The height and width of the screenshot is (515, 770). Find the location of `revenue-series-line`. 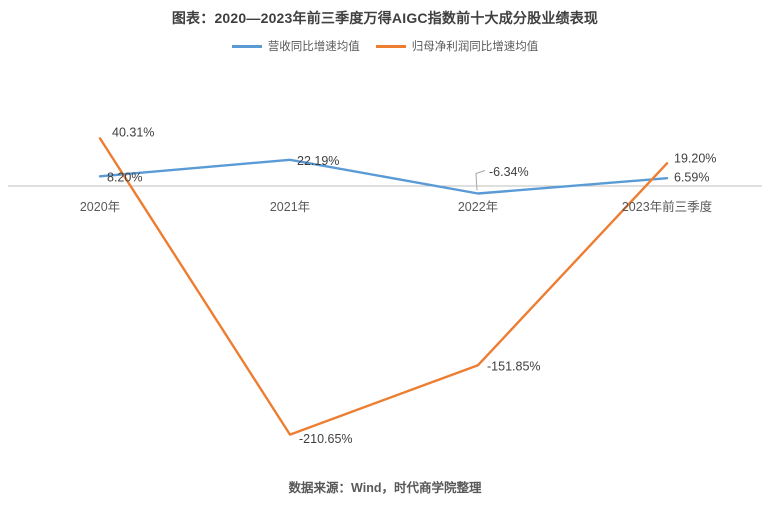

revenue-series-line is located at coordinates (383, 176).